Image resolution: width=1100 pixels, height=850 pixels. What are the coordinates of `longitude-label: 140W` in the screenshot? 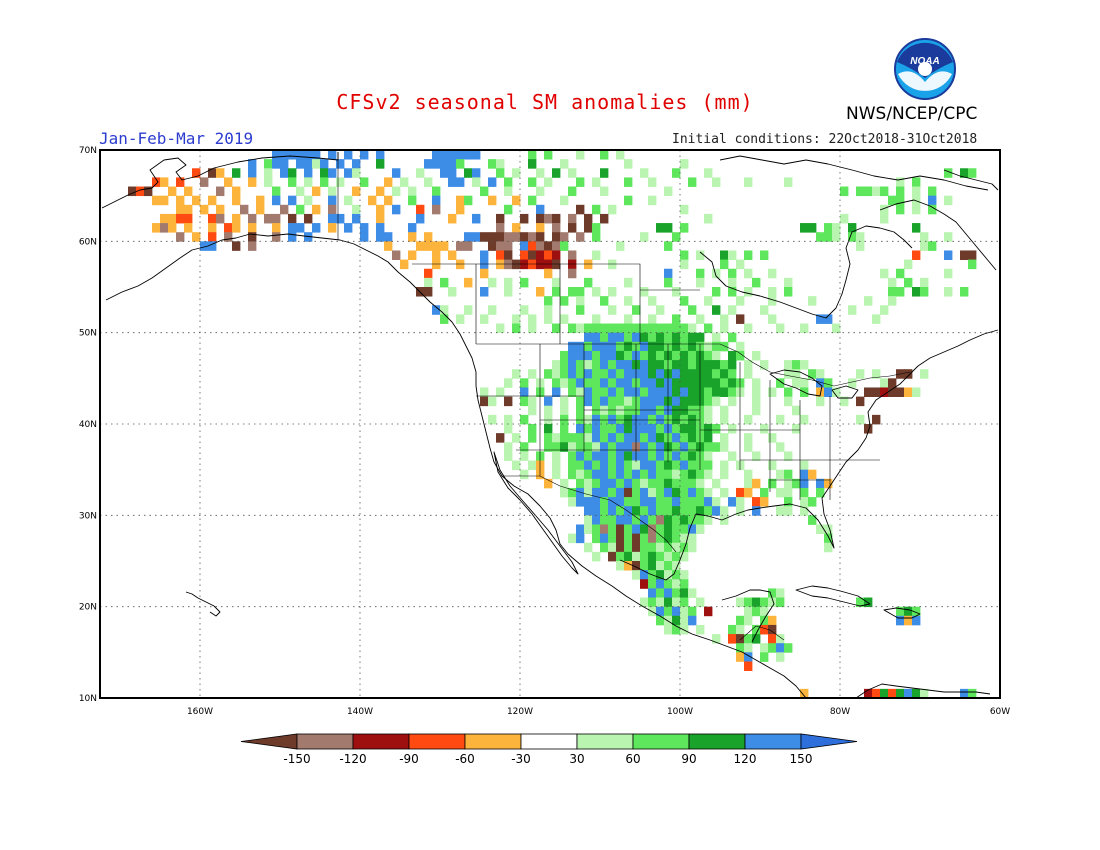 It's located at (360, 712).